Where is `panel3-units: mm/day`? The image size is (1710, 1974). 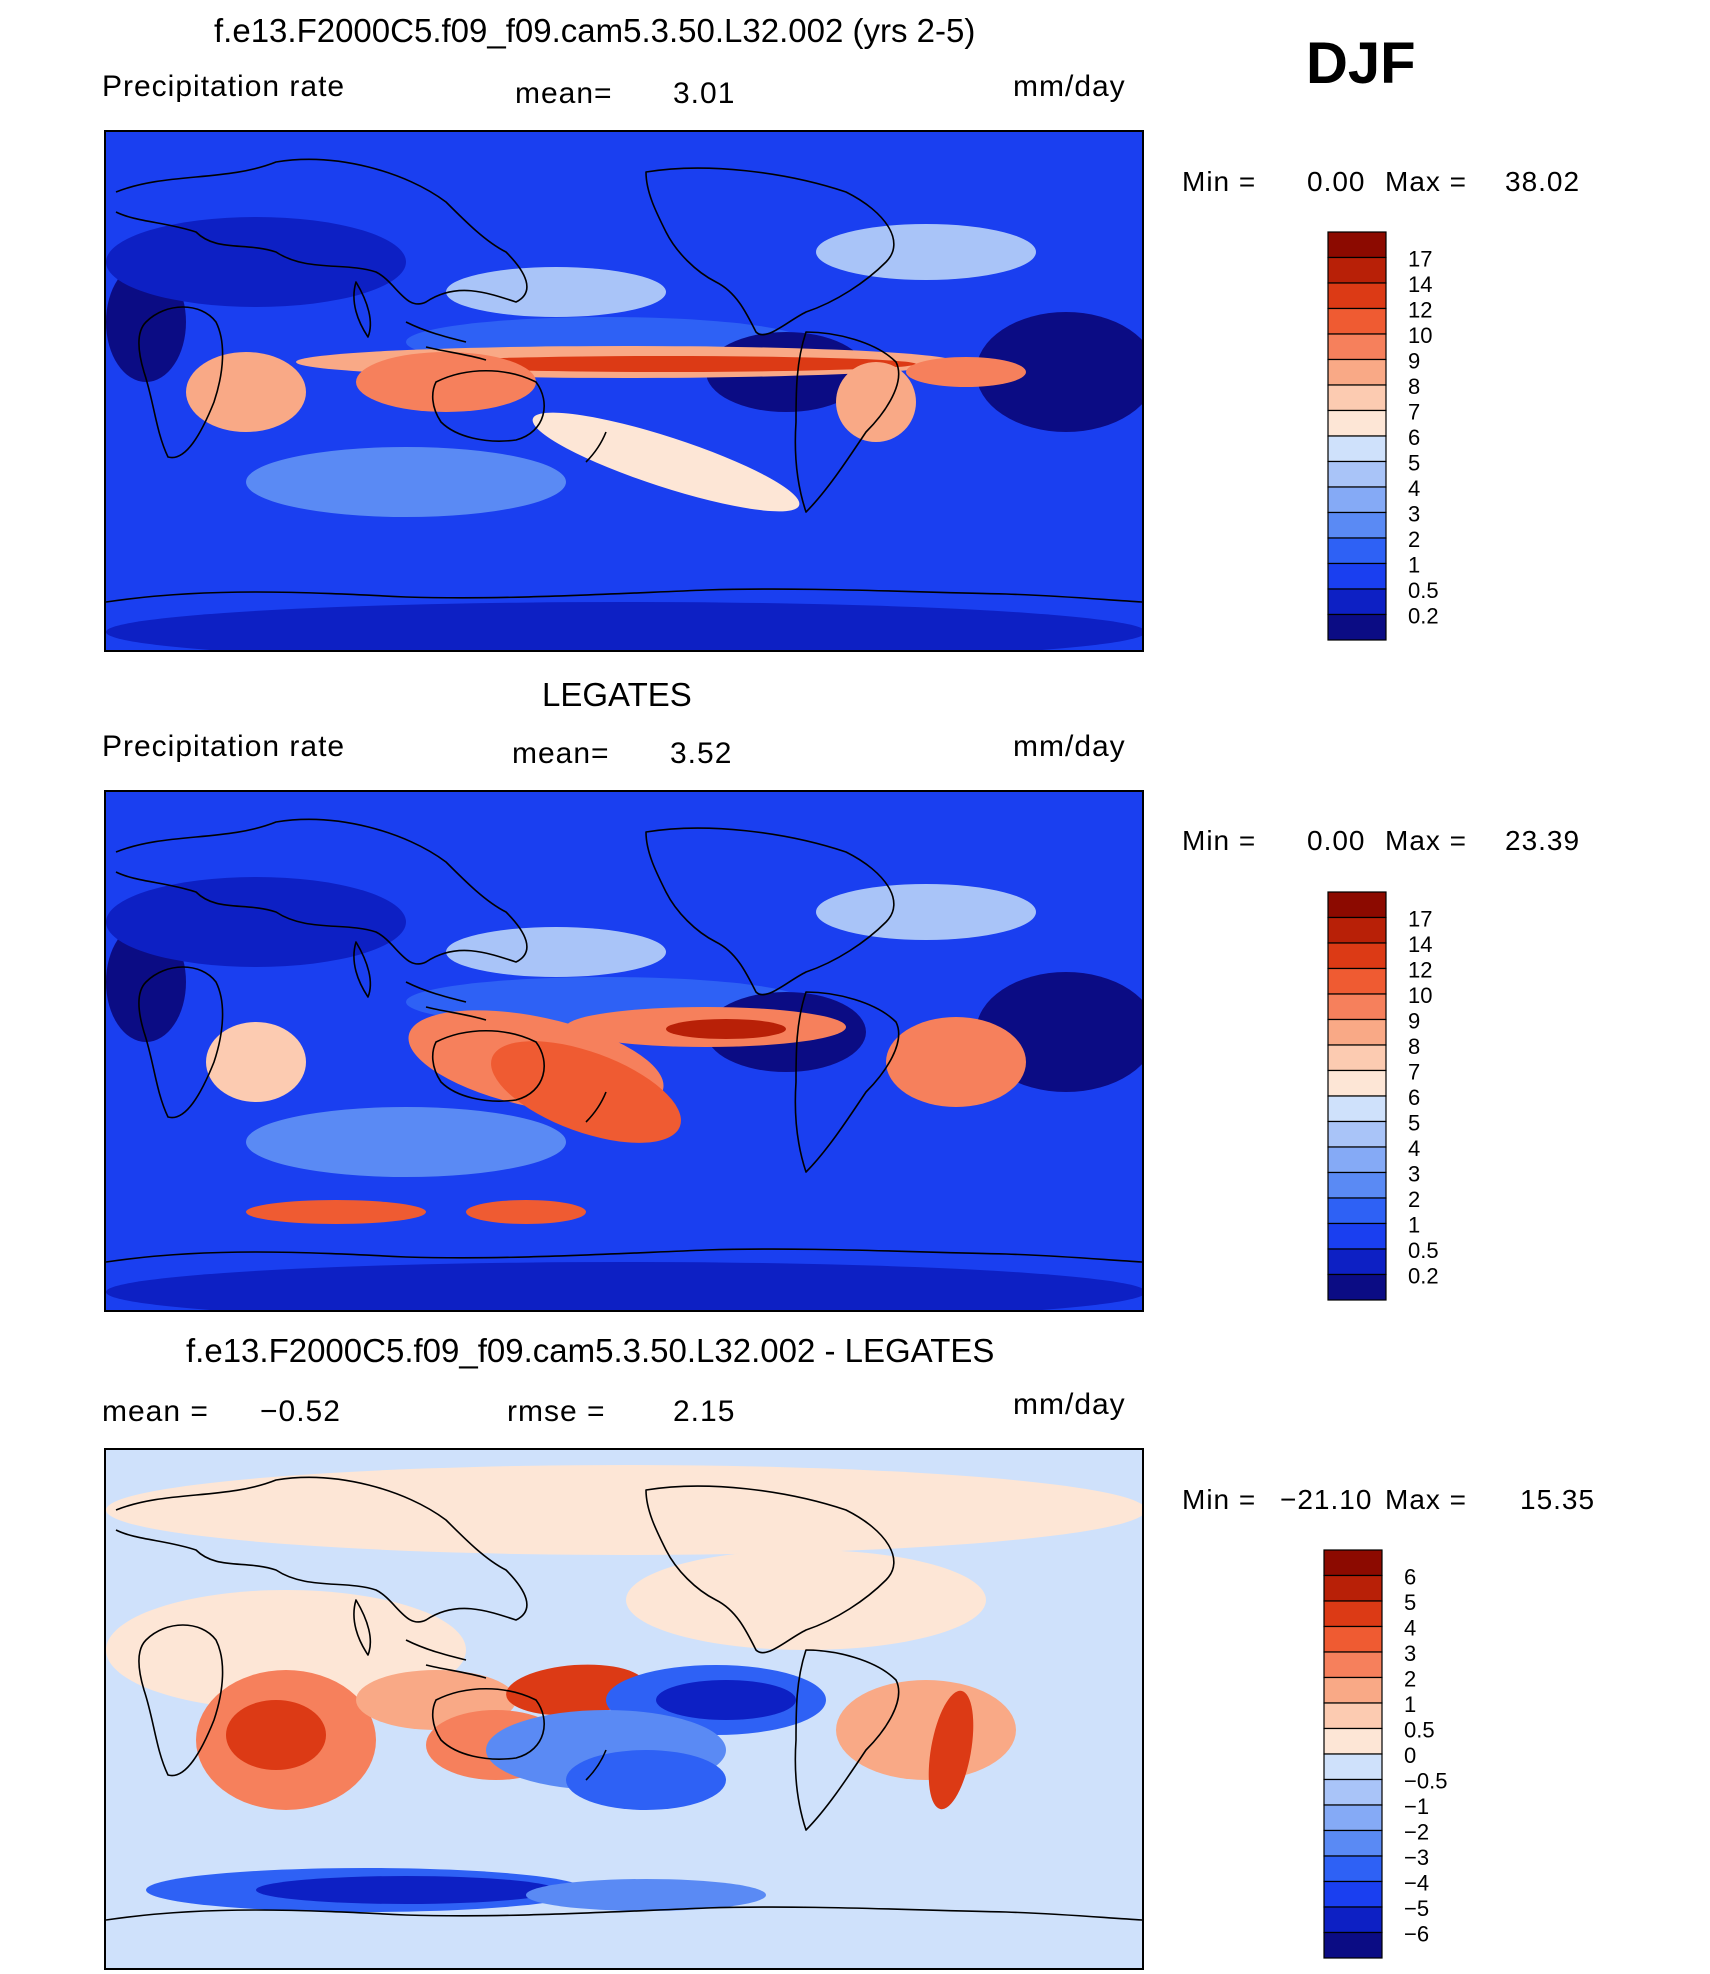
panel3-units: mm/day is located at coordinates (1069, 1404).